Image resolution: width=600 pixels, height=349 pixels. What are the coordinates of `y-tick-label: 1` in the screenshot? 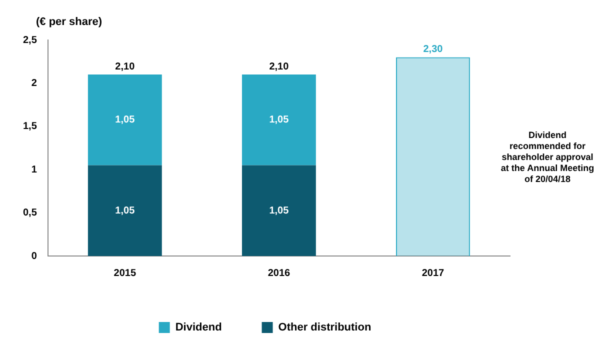 It's located at (34, 170).